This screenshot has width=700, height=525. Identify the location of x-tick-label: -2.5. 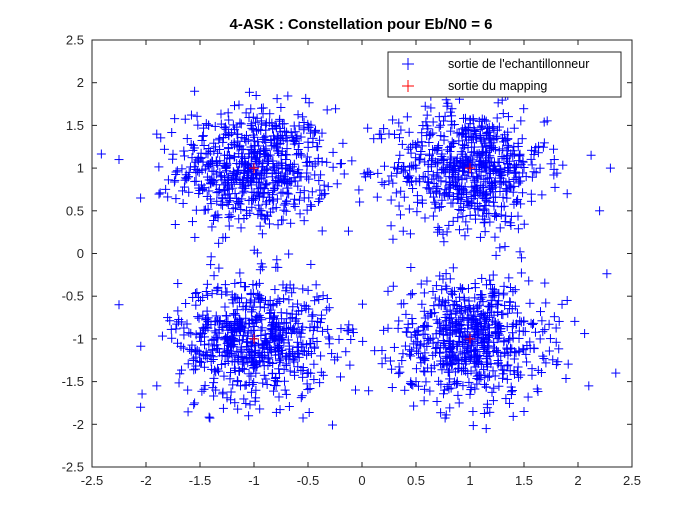
(92, 480).